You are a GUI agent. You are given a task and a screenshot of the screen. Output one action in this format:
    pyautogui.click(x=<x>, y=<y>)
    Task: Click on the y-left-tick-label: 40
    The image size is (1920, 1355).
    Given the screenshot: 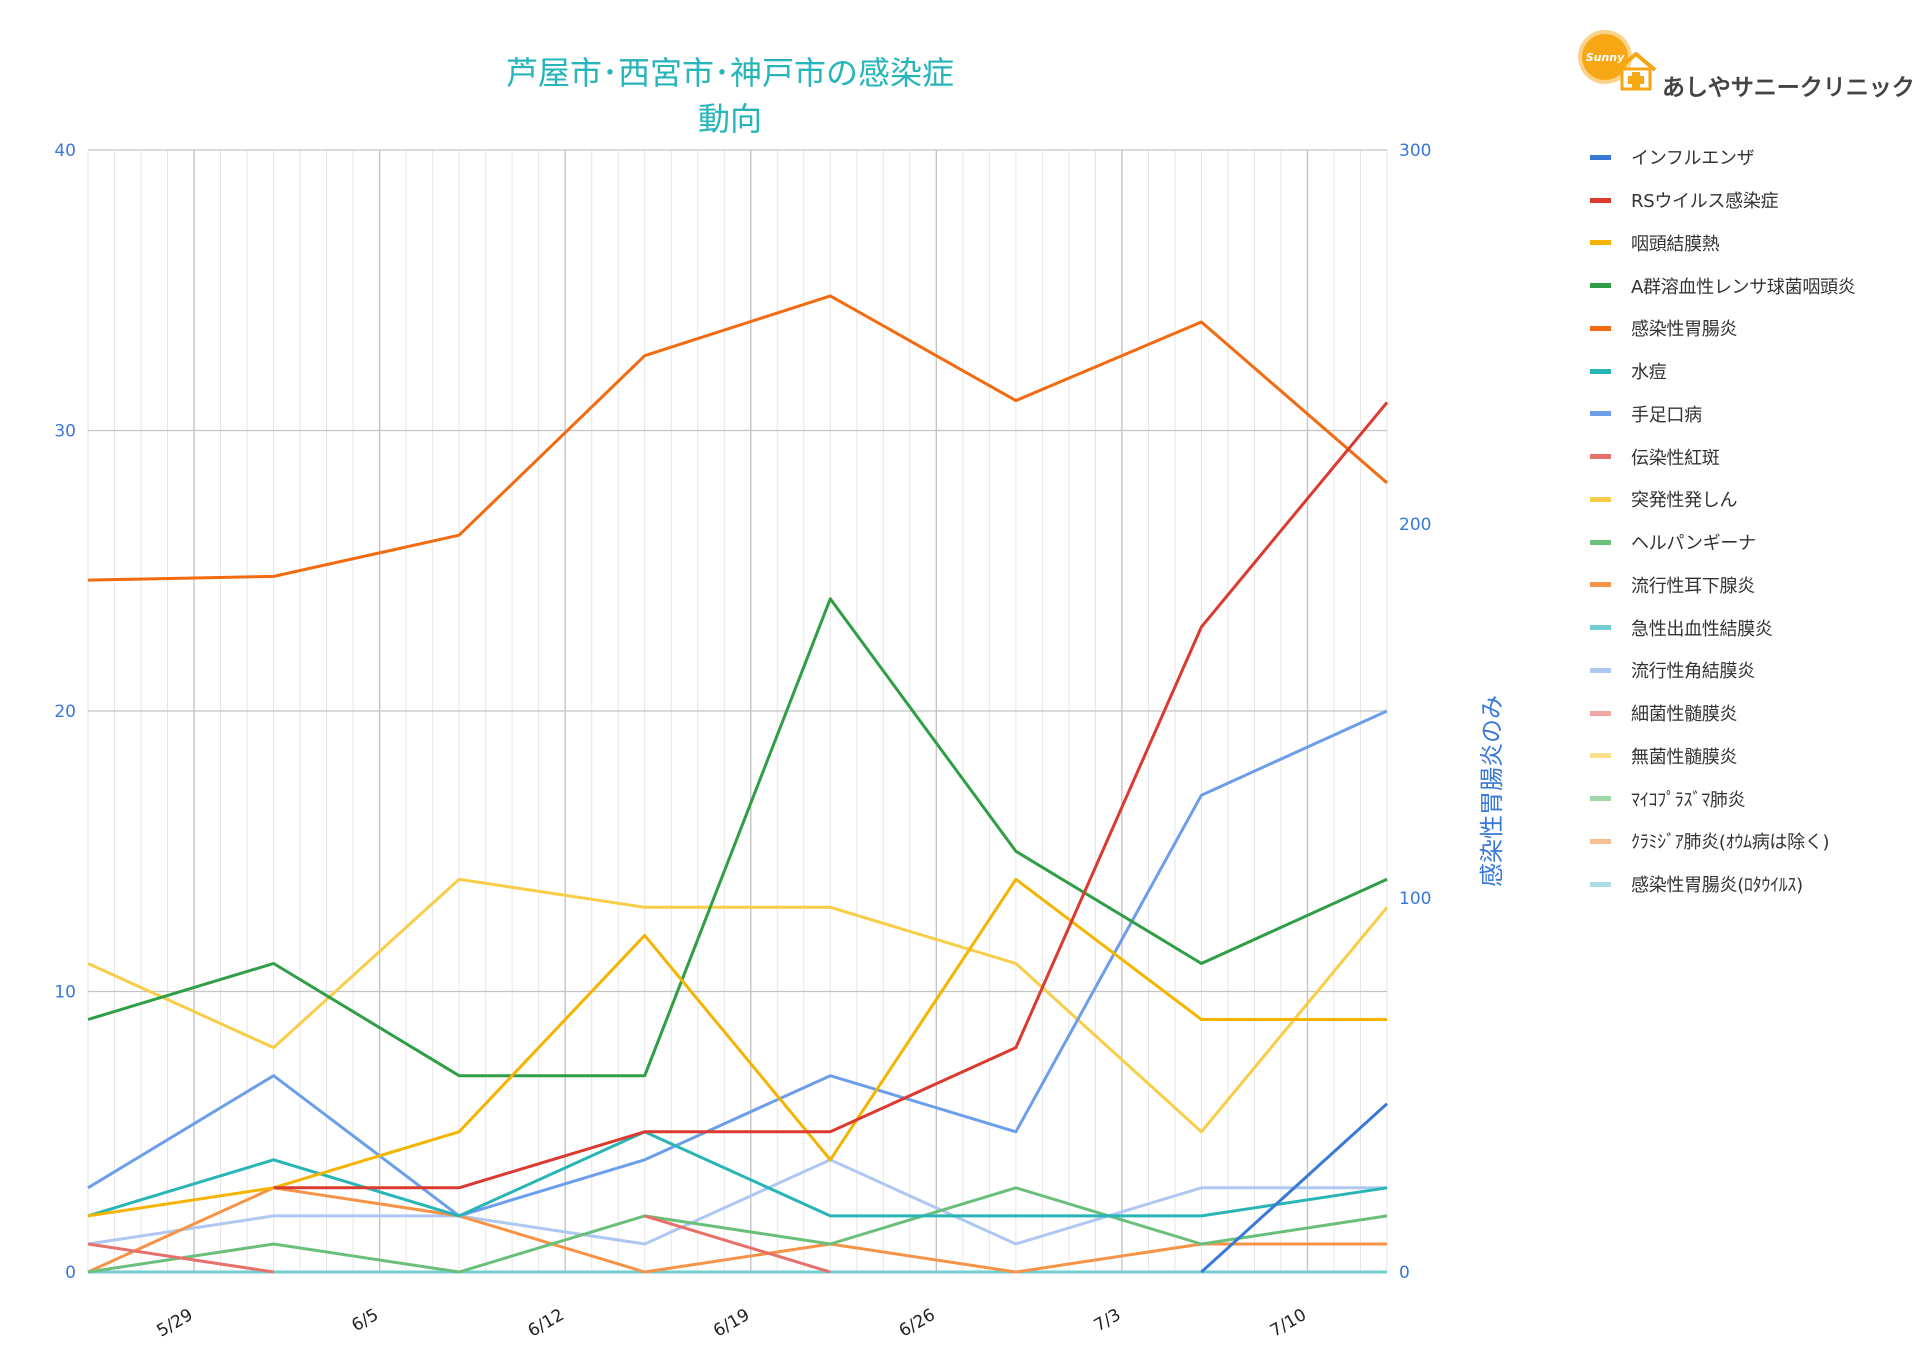 What is the action you would take?
    pyautogui.click(x=65, y=151)
    